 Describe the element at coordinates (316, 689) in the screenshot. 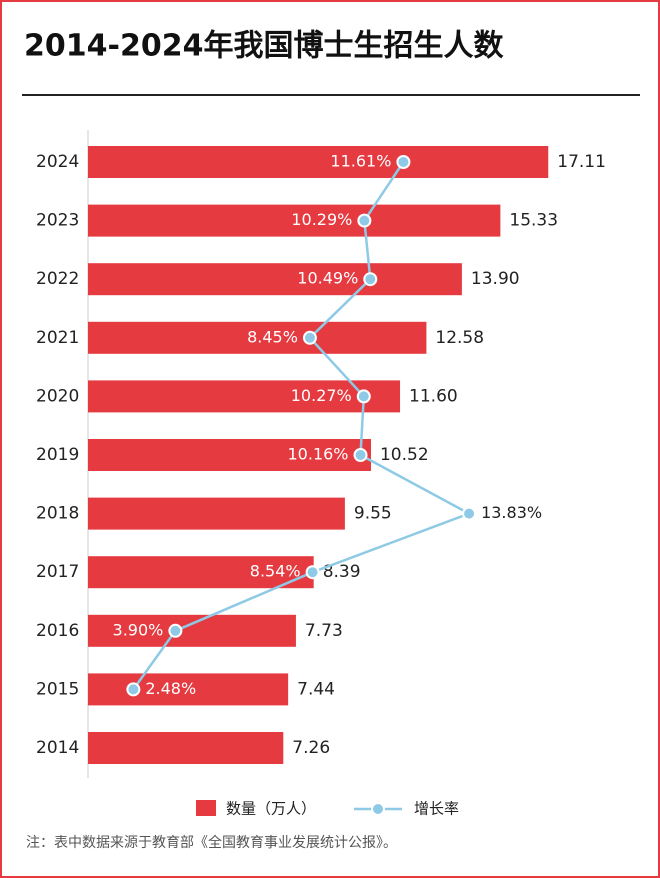

I see `bar-value-label: 7.44` at that location.